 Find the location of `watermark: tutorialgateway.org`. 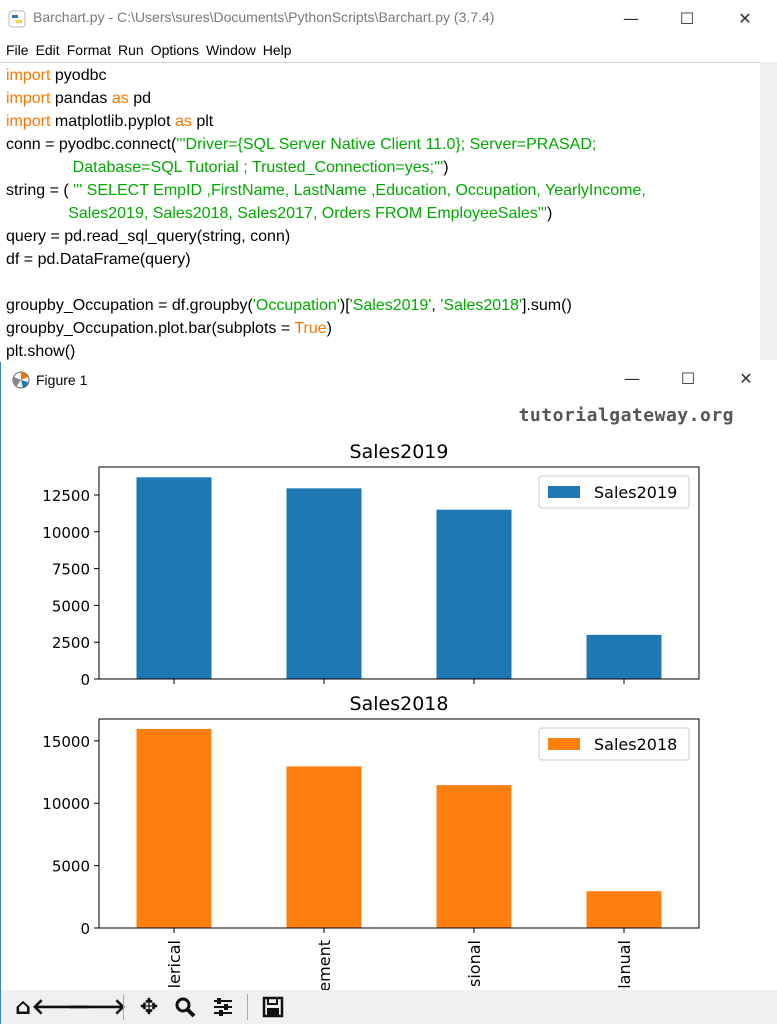

watermark: tutorialgateway.org is located at coordinates (626, 415).